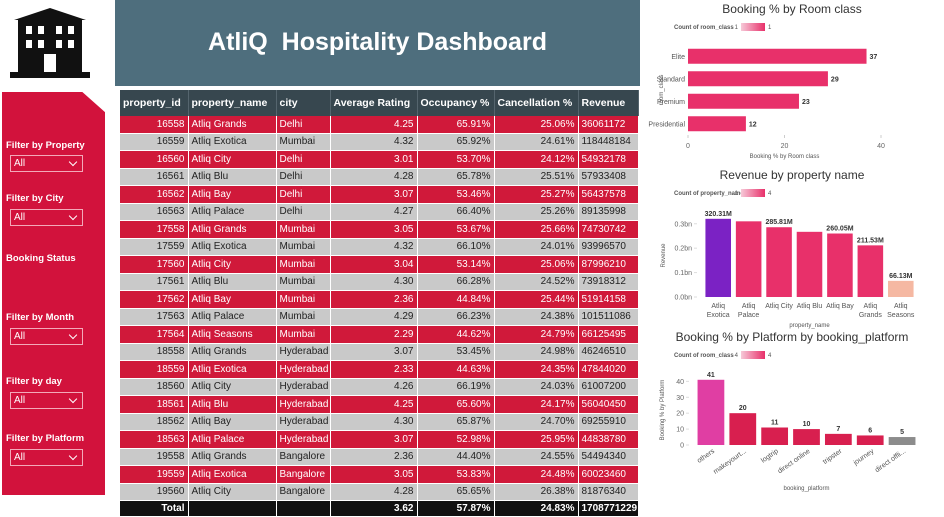 The image size is (944, 517). I want to click on table-cell: Atliq Blu, so click(232, 177).